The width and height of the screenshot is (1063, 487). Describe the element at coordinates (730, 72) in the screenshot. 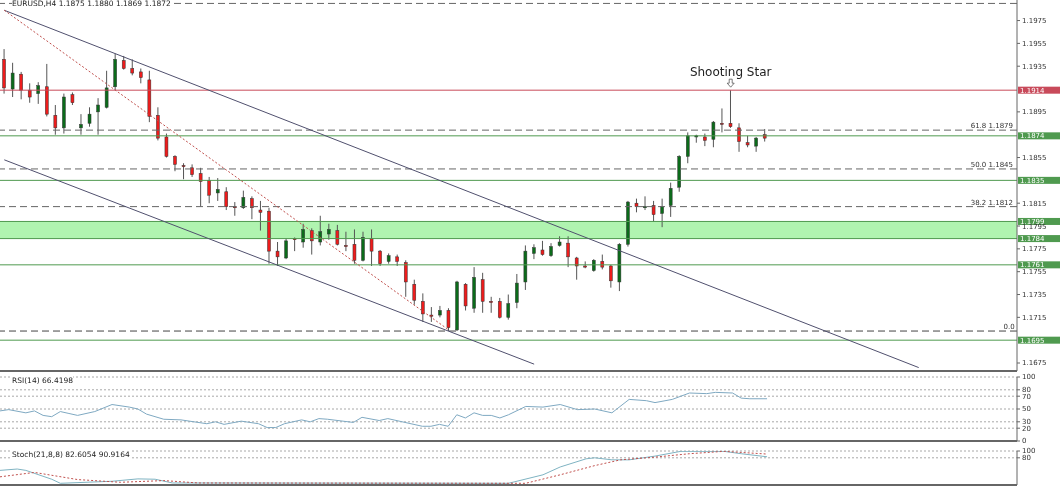

I see `annotation: Shooting Star` at that location.